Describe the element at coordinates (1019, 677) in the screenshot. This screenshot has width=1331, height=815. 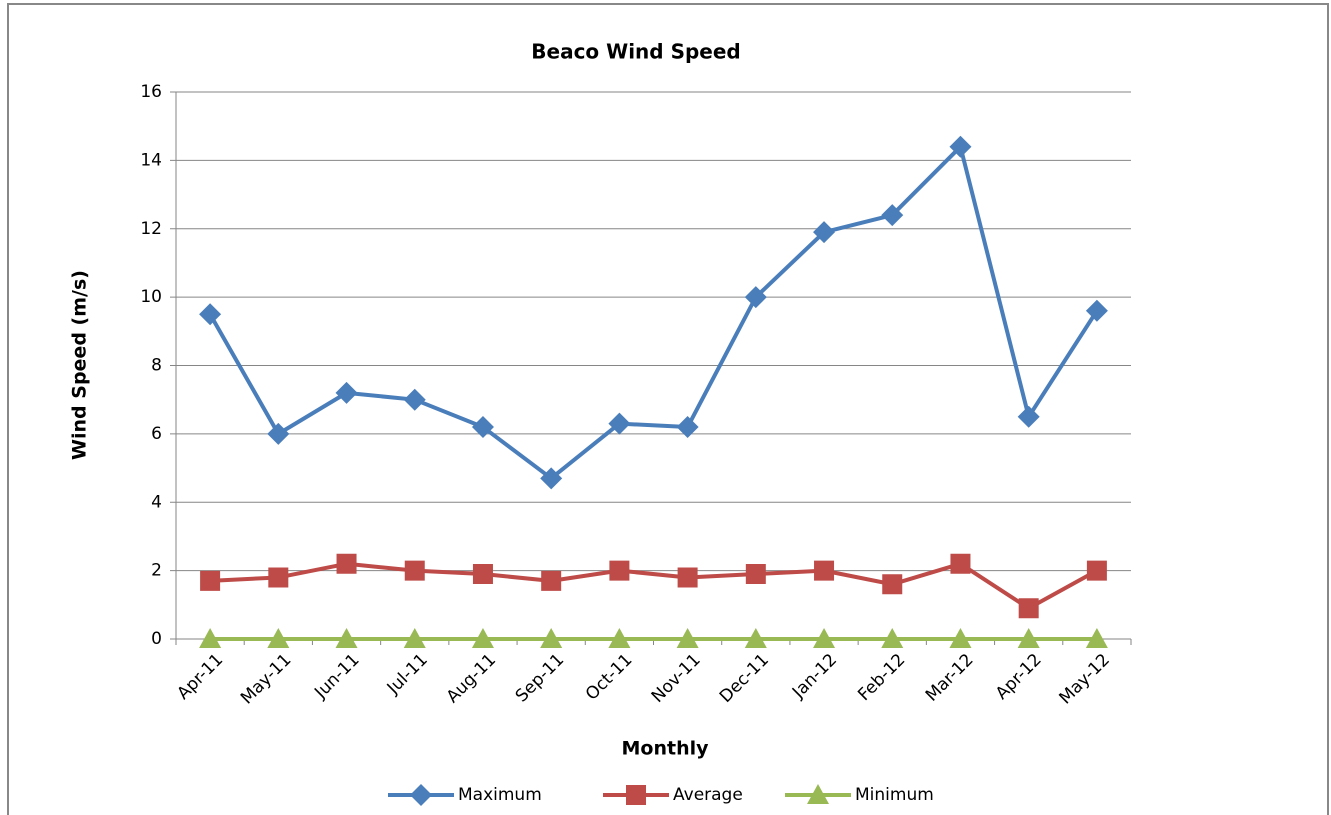
I see `x-tick-label: Apr-12` at that location.